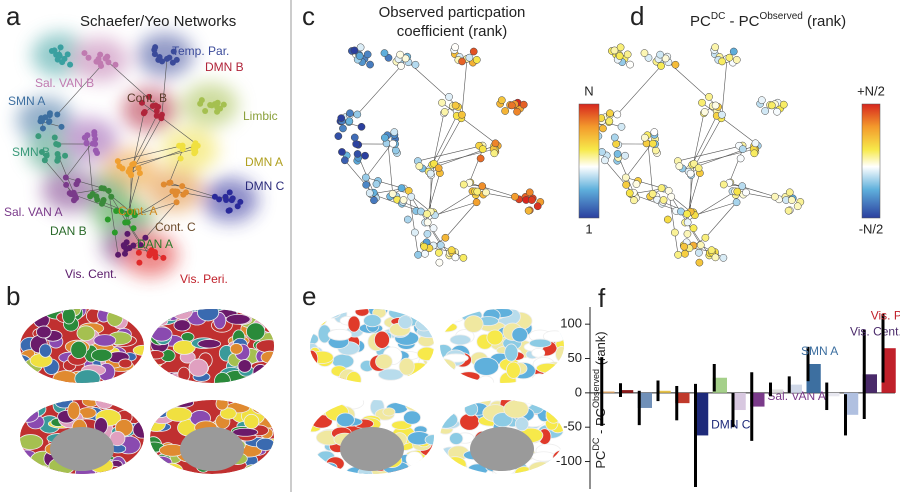  What do you see at coordinates (596, 388) in the screenshot?
I see `label-part: Observed` at bounding box center [596, 388].